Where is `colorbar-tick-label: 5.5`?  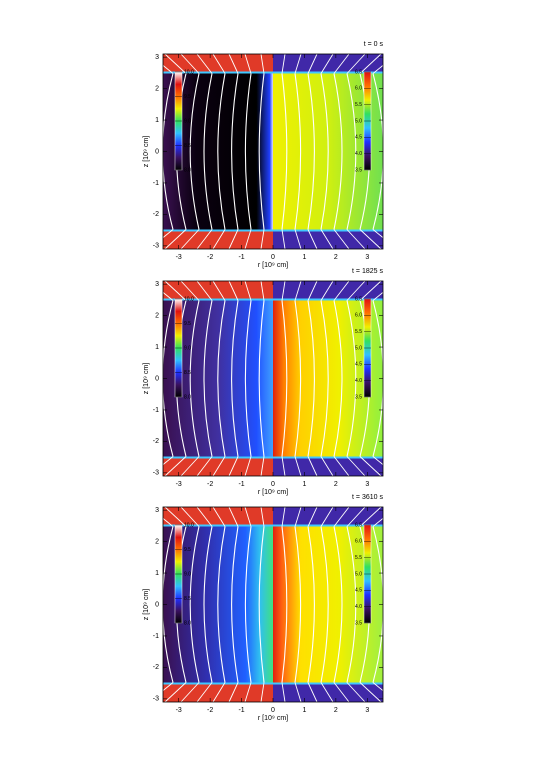
colorbar-tick-label: 5.5 is located at coordinates (358, 332).